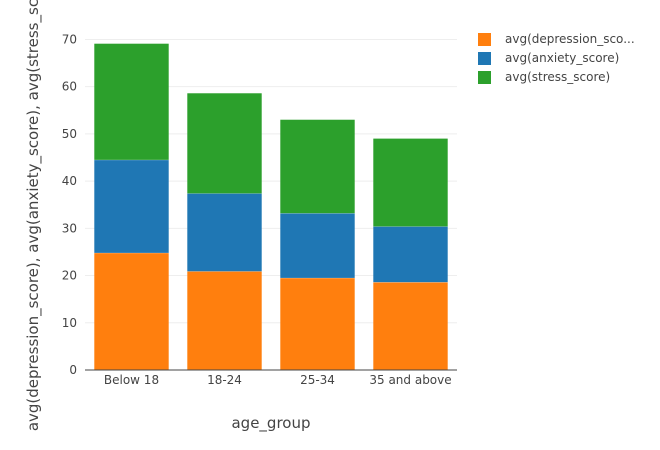 This screenshot has height=450, width=660. I want to click on y-tick-label: 10, so click(69, 323).